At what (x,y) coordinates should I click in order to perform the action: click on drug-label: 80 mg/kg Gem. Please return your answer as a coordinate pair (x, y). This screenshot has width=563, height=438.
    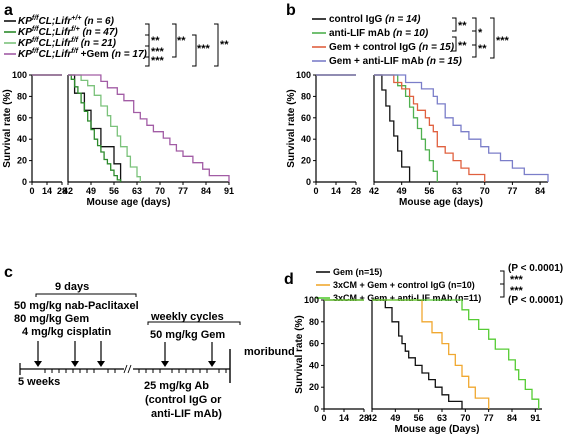
    Looking at the image, I should click on (51, 319).